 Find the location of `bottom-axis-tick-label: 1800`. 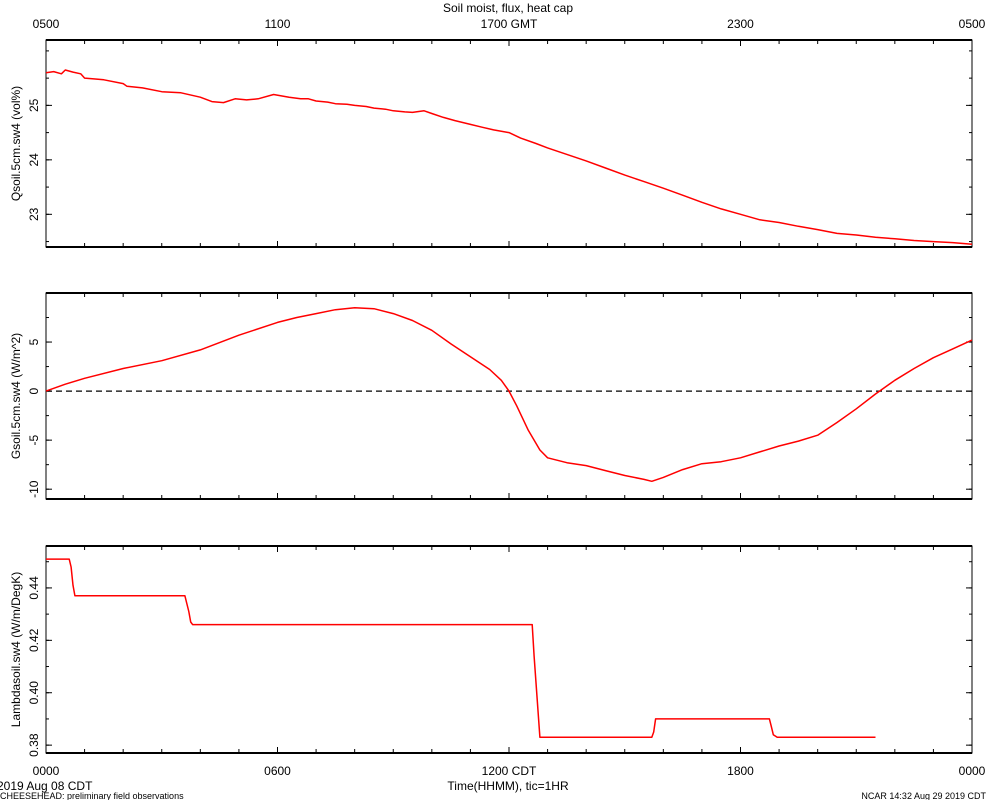

bottom-axis-tick-label: 1800 is located at coordinates (740, 771).